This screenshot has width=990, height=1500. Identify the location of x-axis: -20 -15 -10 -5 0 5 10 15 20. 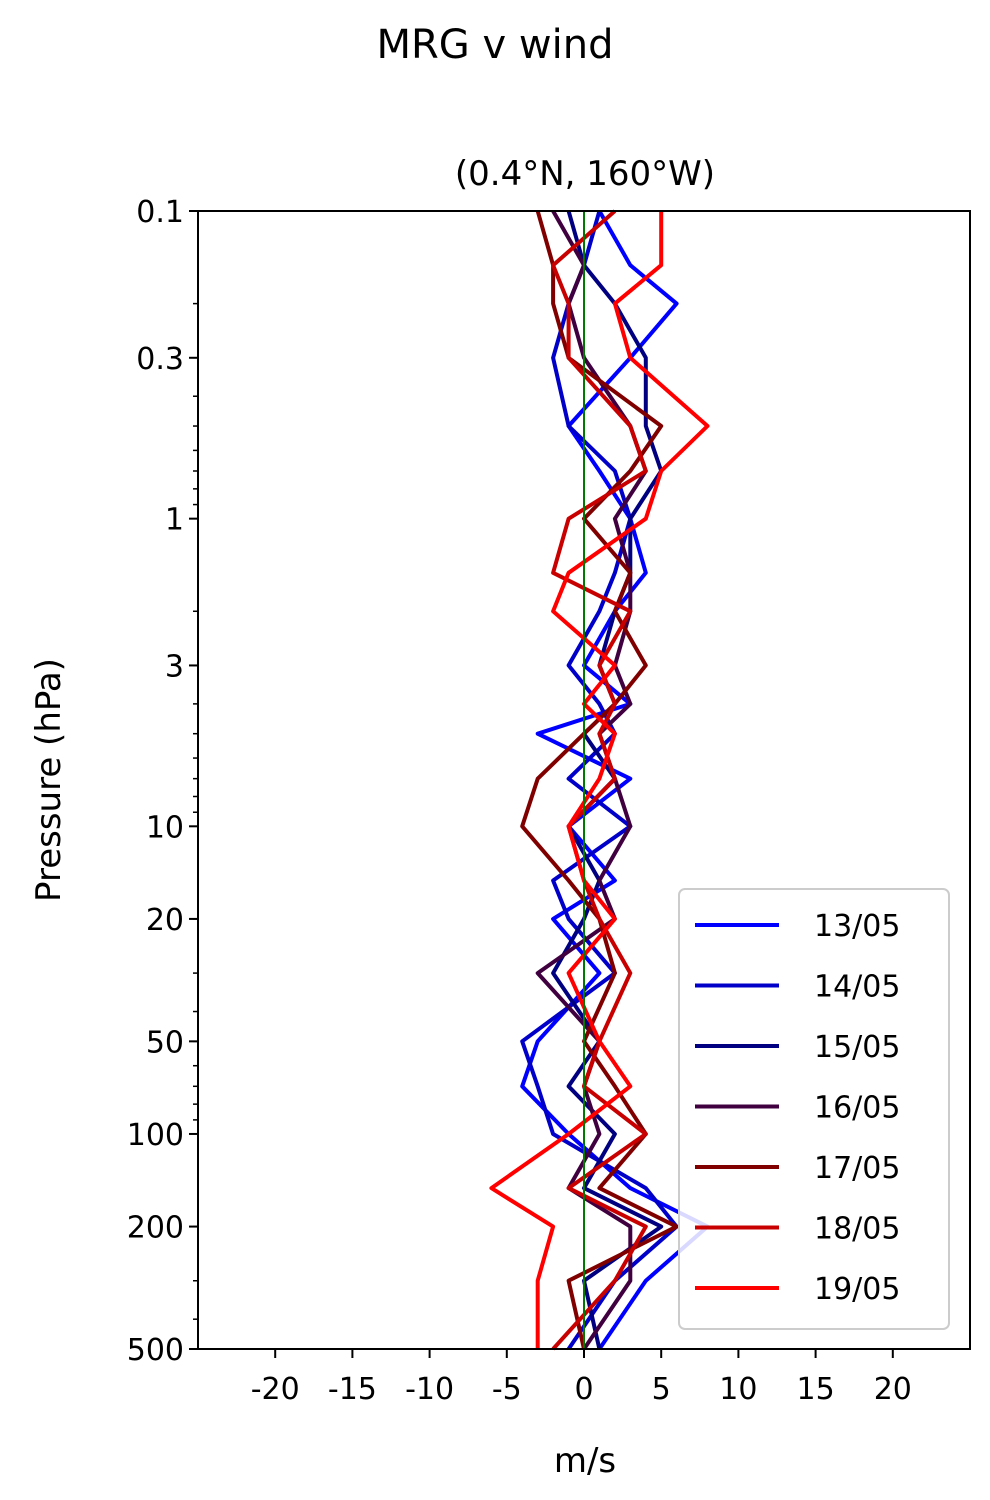
(581, 1378).